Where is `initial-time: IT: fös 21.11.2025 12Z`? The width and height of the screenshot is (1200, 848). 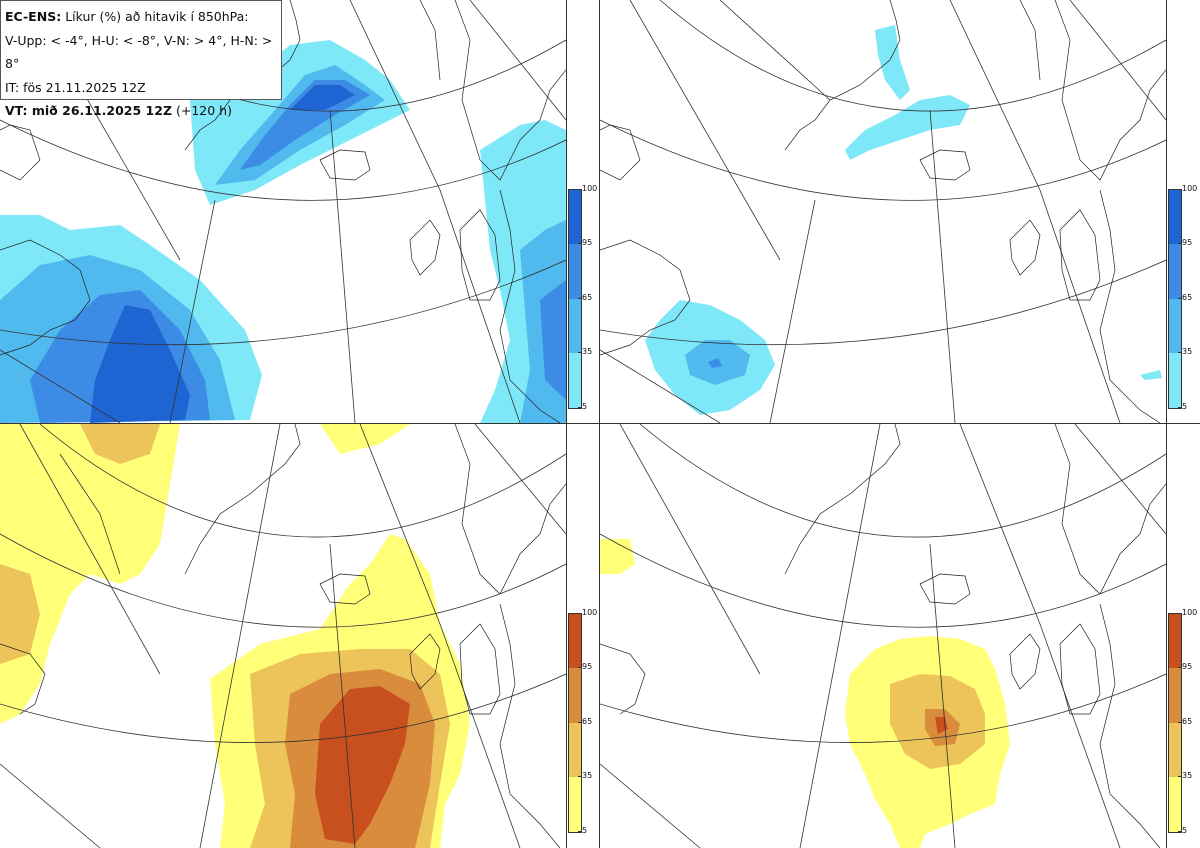 initial-time: IT: fös 21.11.2025 12Z is located at coordinates (75, 87).